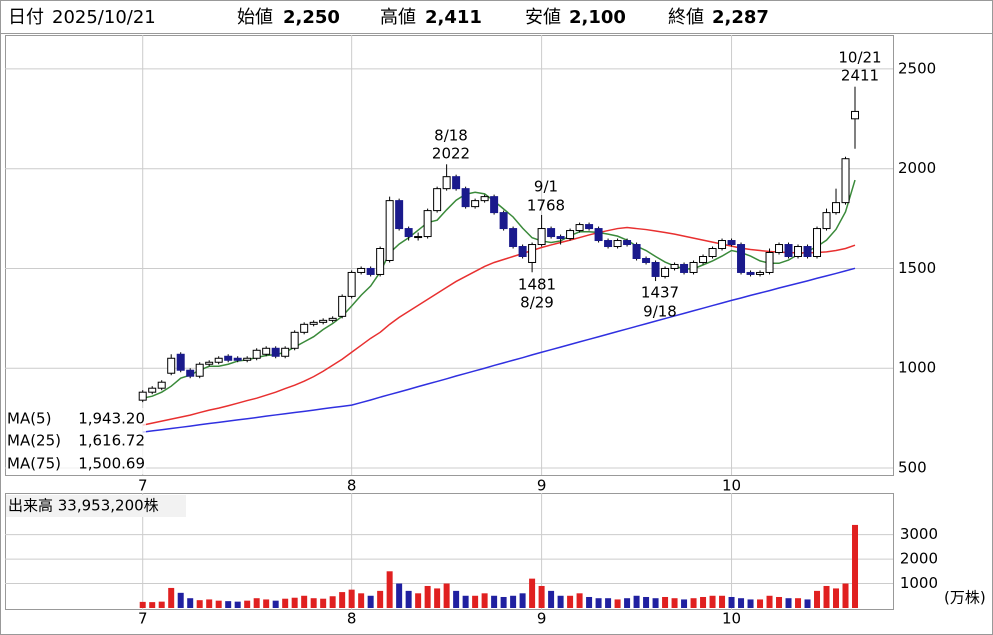  Describe the element at coordinates (451, 154) in the screenshot. I see `annotation: 2022` at that location.